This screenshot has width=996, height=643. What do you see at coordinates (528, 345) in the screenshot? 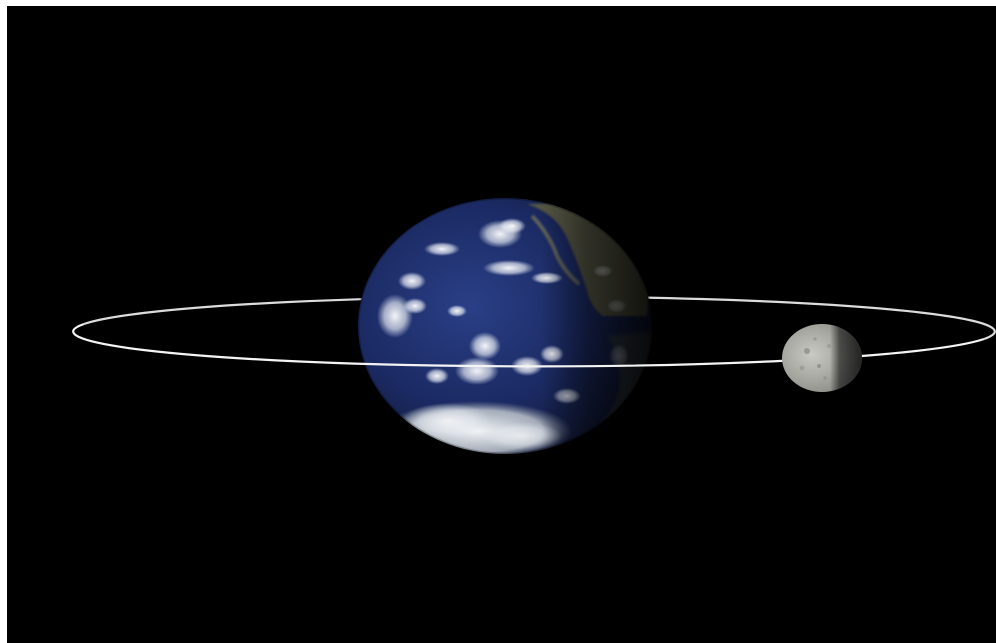
I see `orbit-front-arc` at bounding box center [528, 345].